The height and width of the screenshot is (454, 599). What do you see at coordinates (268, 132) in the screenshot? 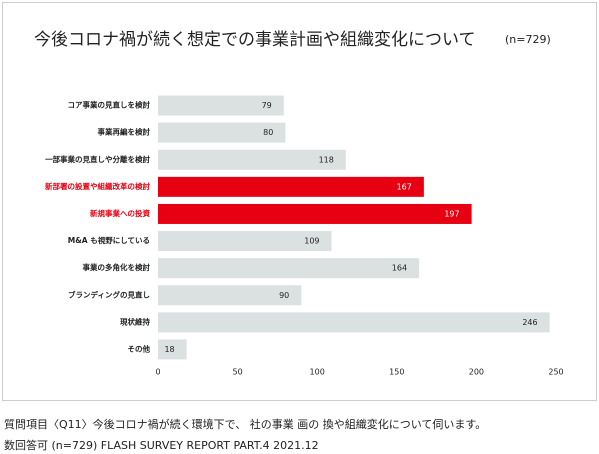
I see `value-label: 80` at bounding box center [268, 132].